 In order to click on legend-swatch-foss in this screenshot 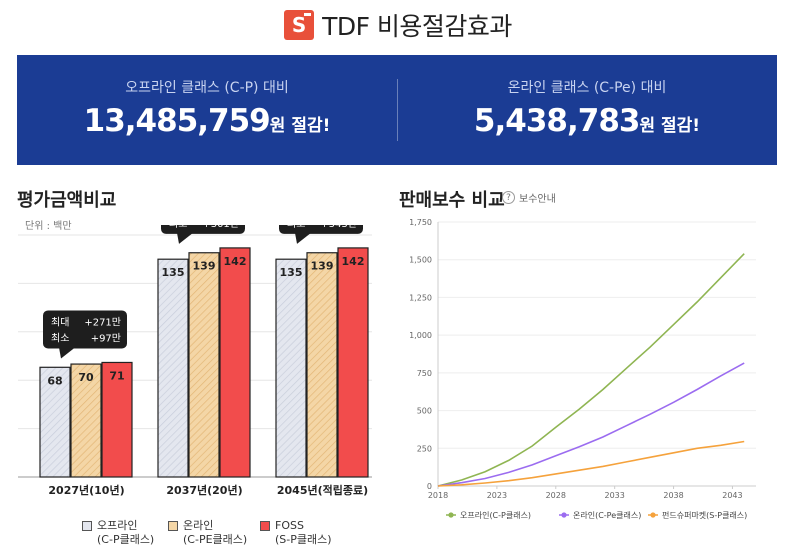, I will do `click(265, 526)`.